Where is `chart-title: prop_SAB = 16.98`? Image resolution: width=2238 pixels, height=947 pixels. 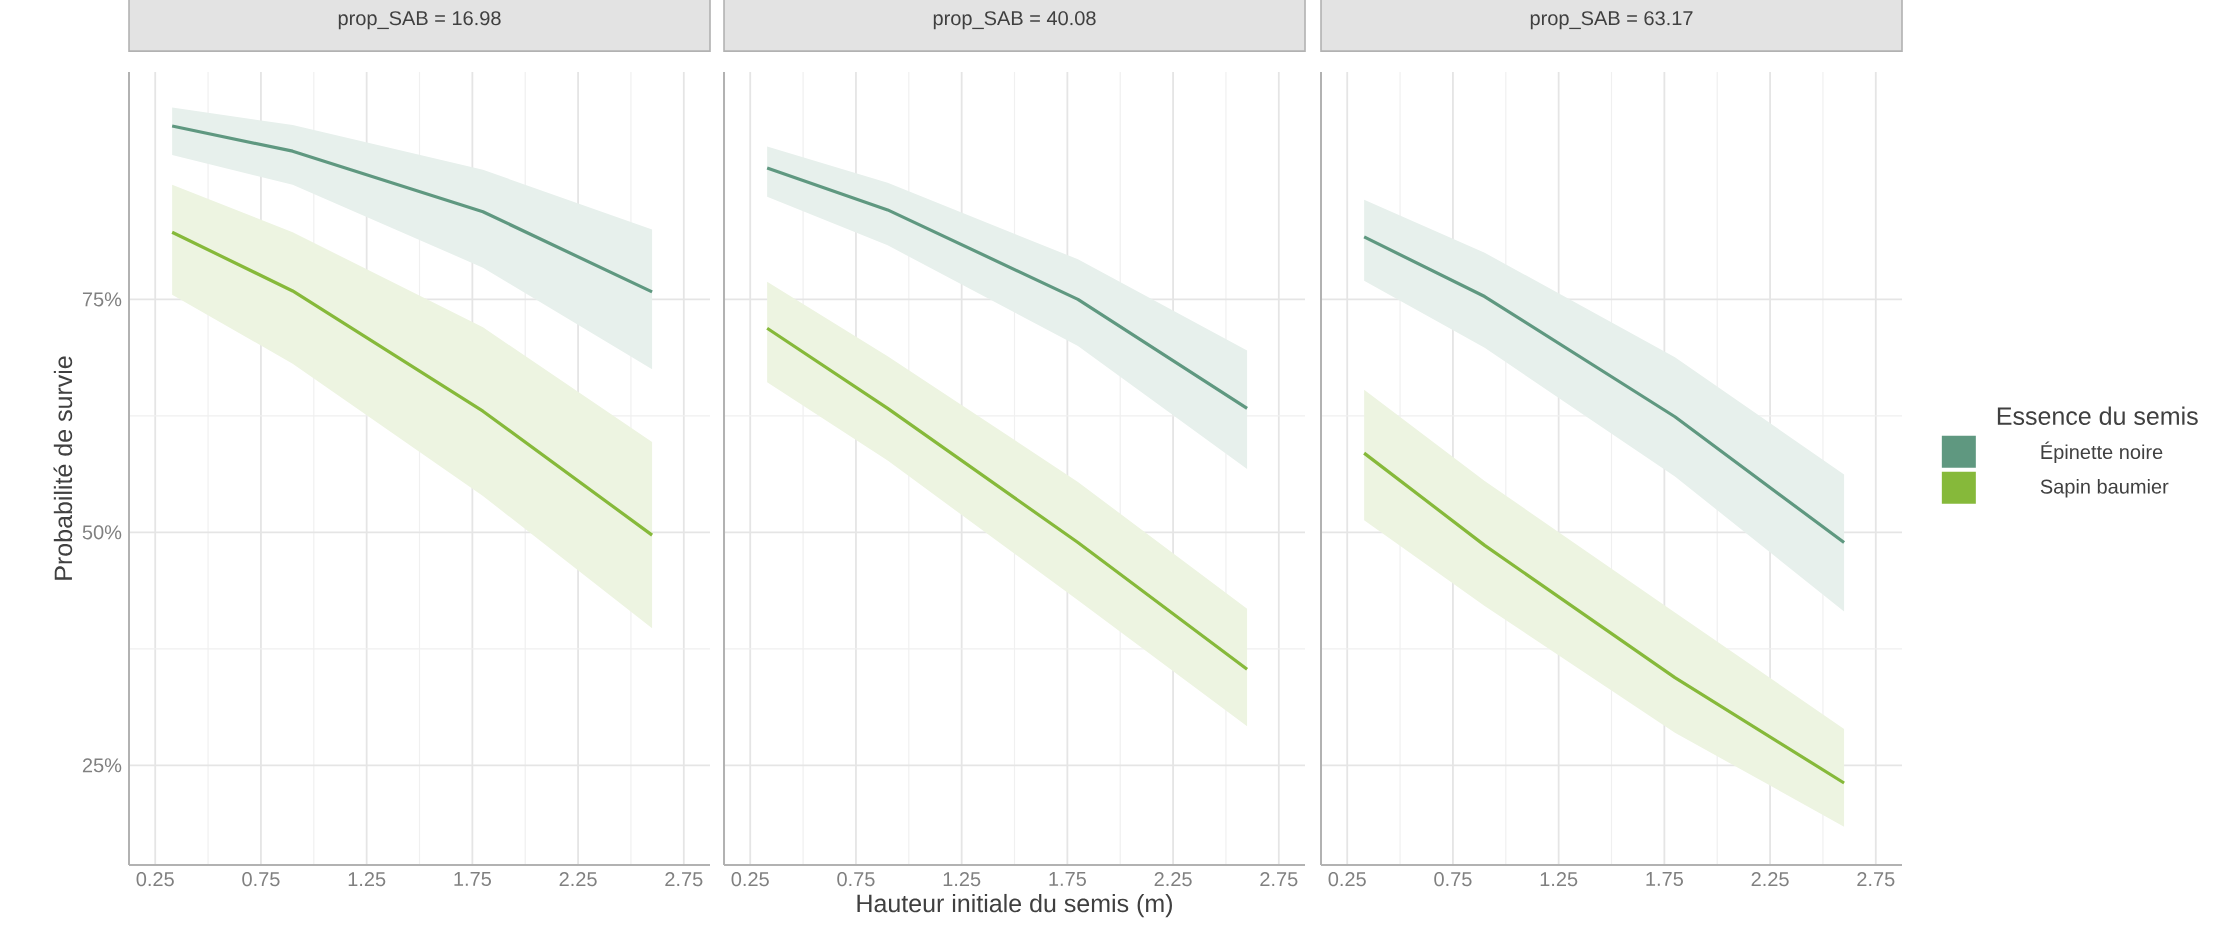 chart-title: prop_SAB = 16.98 is located at coordinates (419, 20).